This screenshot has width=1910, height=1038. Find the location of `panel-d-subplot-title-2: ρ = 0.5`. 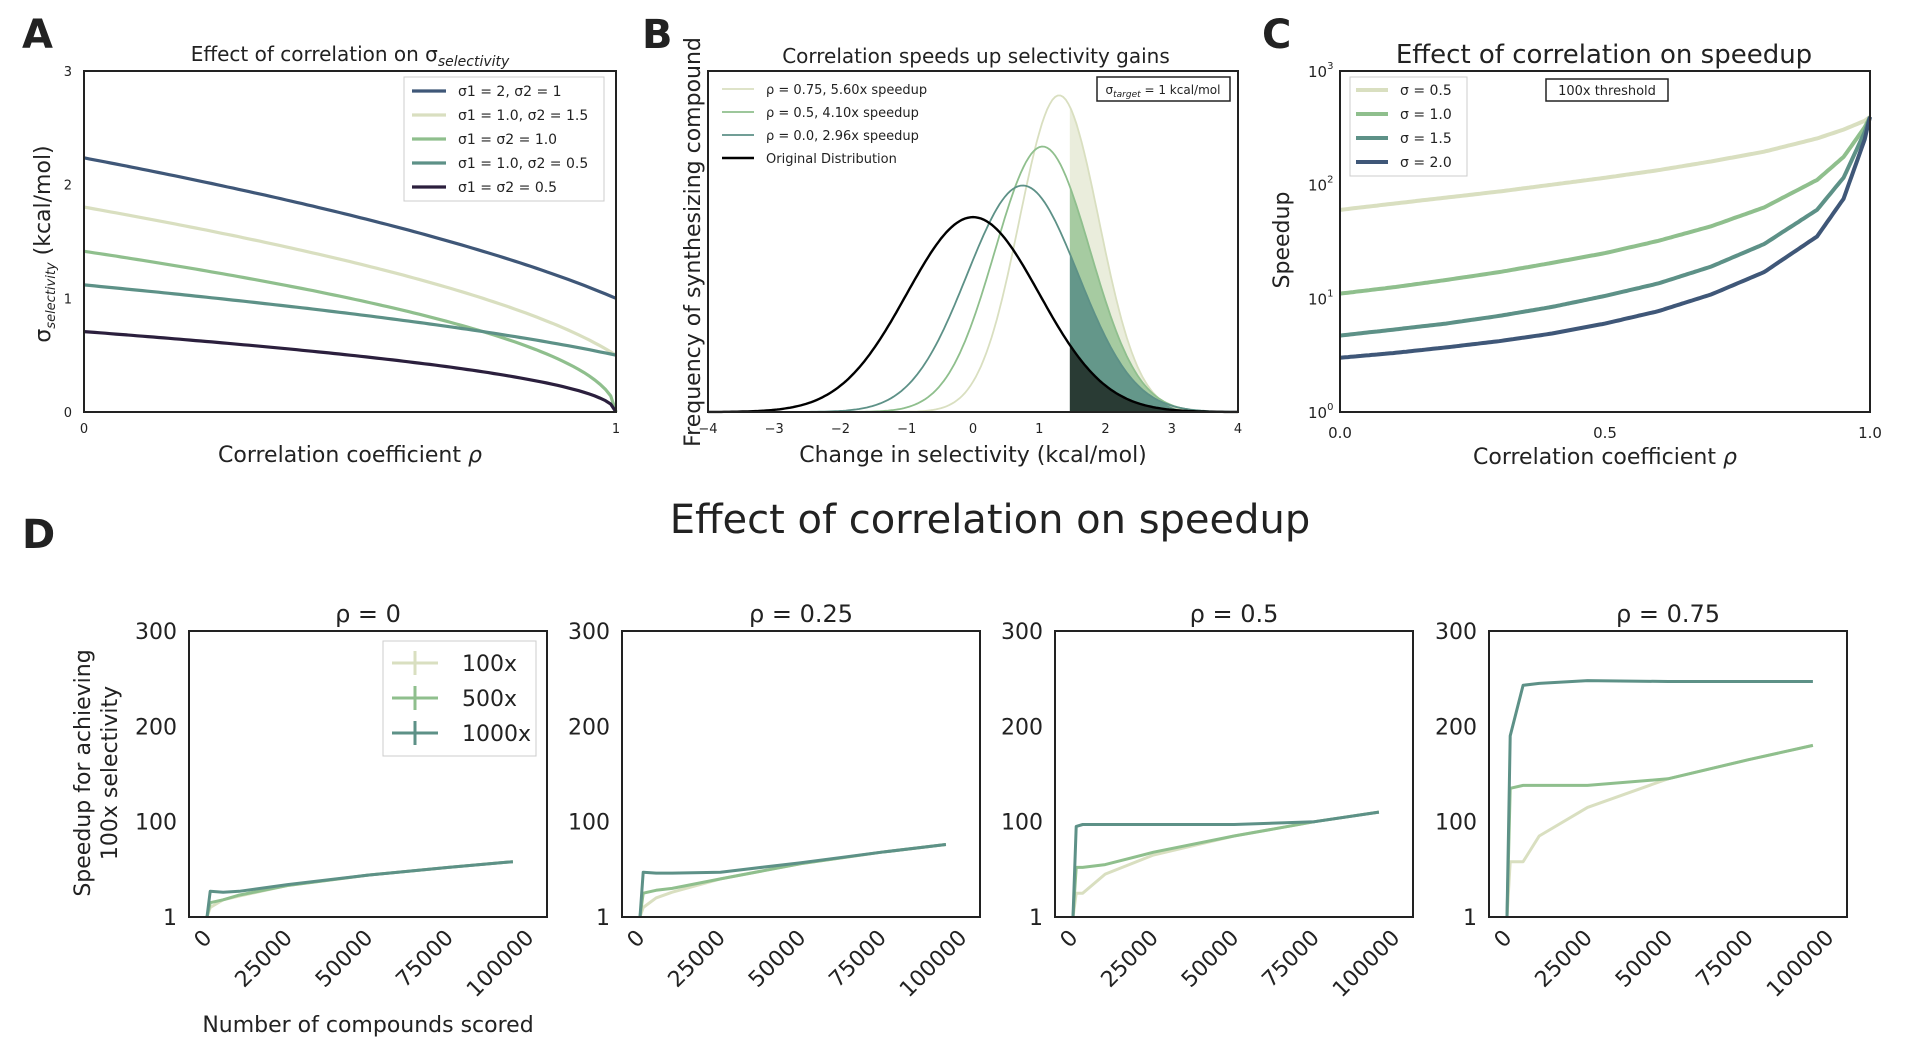

panel-d-subplot-title-2: ρ = 0.5 is located at coordinates (1234, 614).